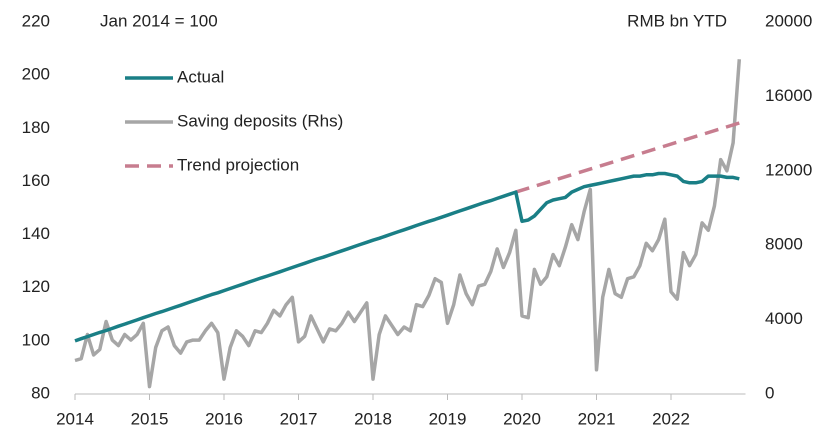 The height and width of the screenshot is (437, 837). I want to click on x-tick-label: 2015, so click(150, 418).